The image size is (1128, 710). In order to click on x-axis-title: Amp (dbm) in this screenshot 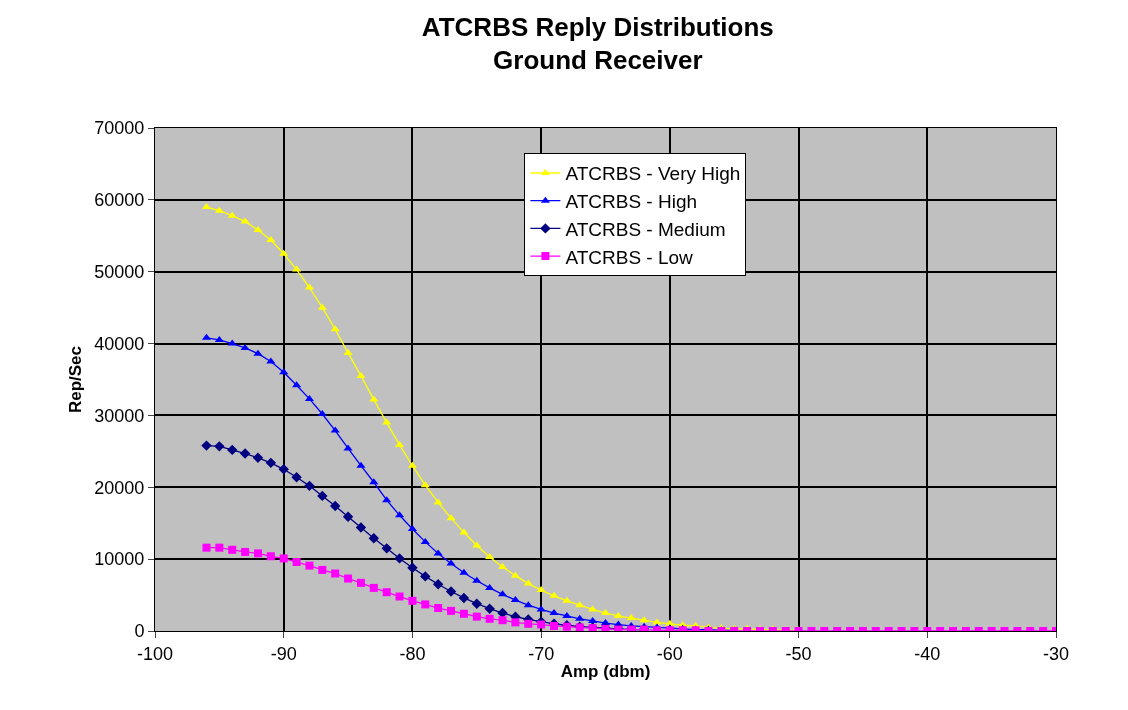, I will do `click(605, 671)`.